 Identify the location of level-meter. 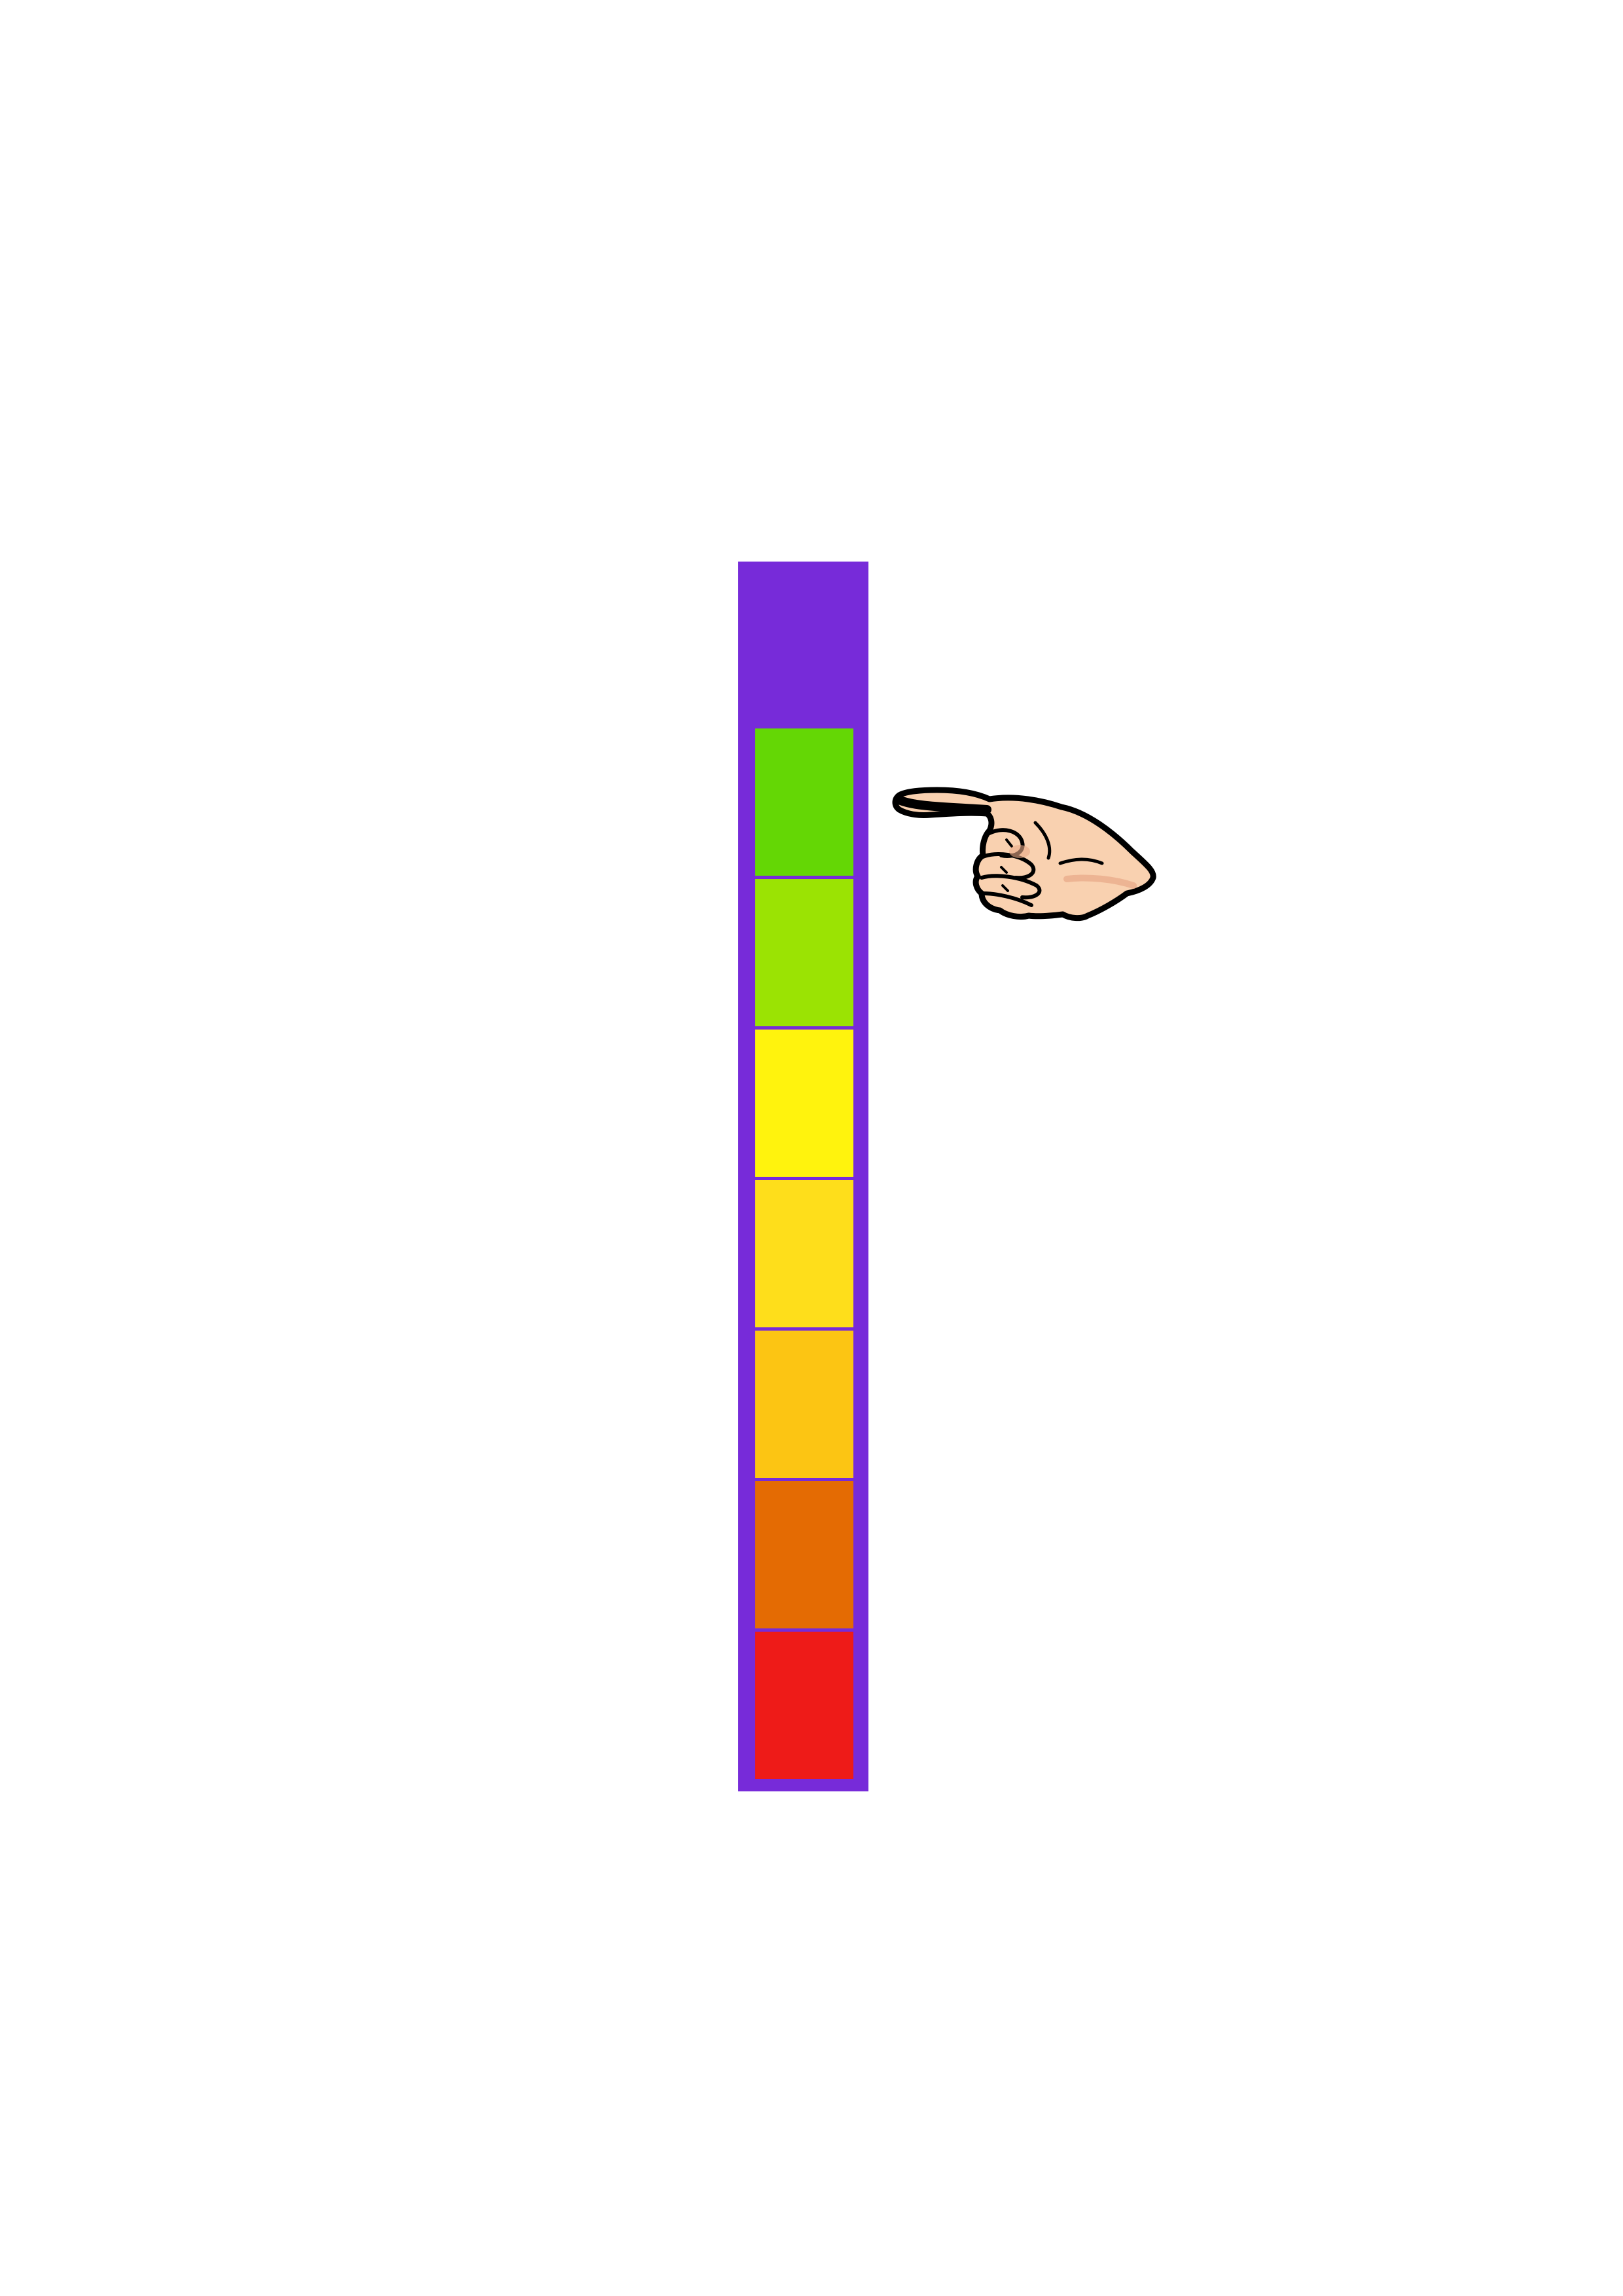
(803, 1176).